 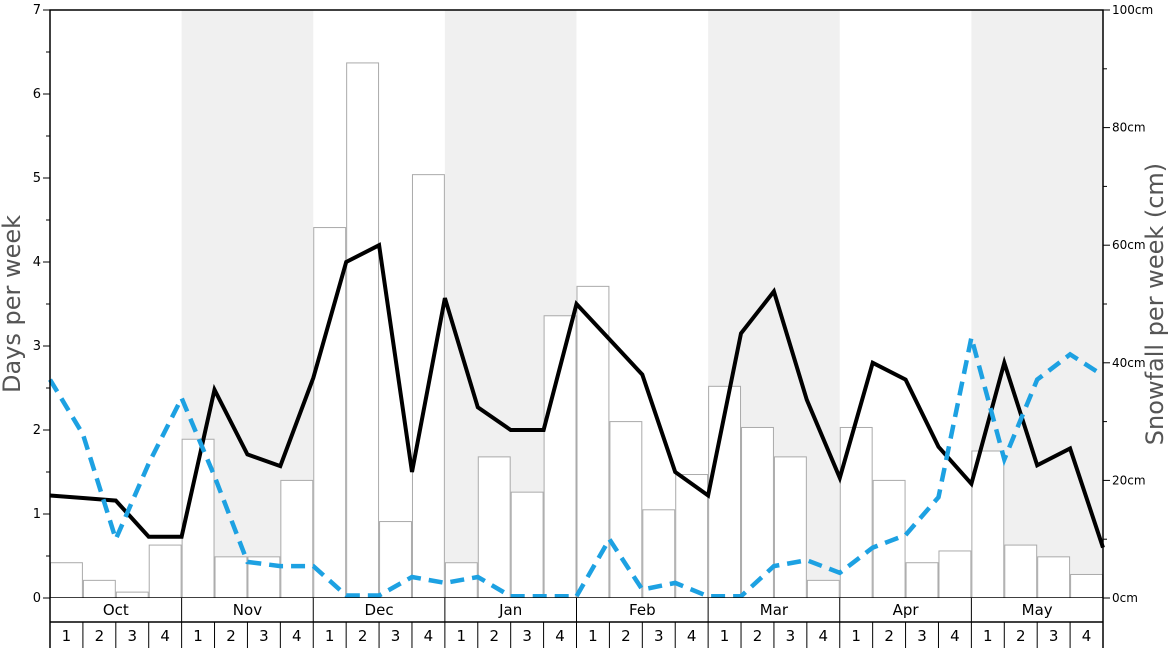 What do you see at coordinates (37, 178) in the screenshot?
I see `left-tick-label: 5` at bounding box center [37, 178].